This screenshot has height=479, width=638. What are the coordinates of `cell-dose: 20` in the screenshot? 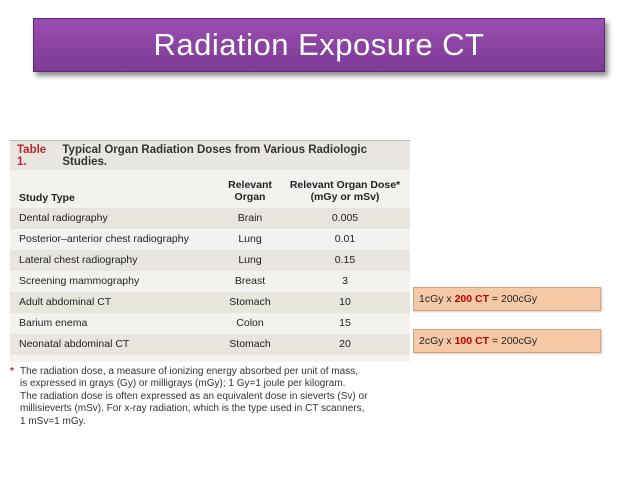 It's located at (345, 344).